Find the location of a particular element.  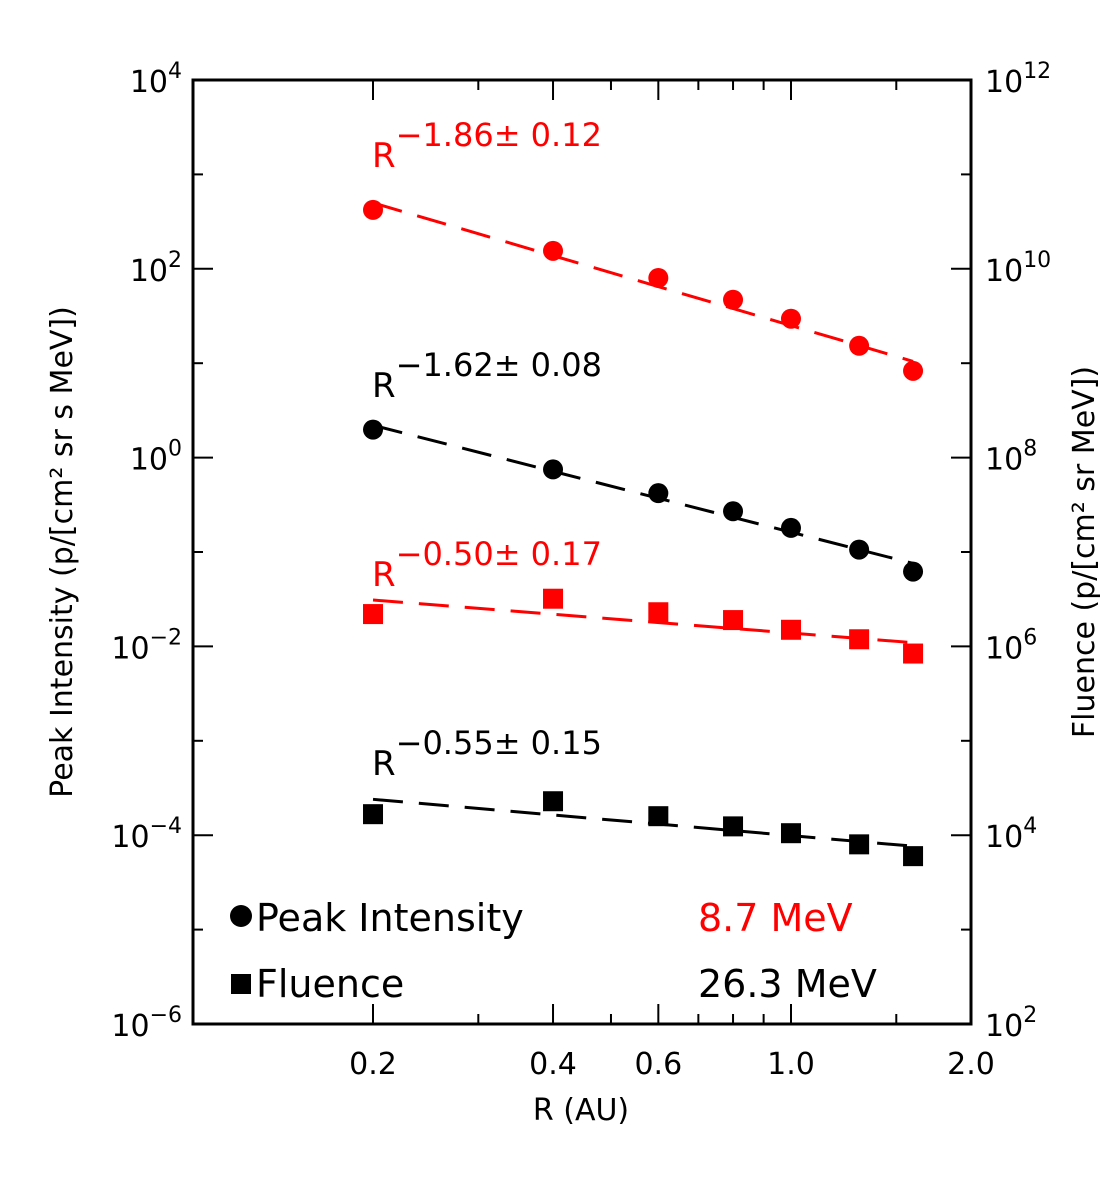

fit-annotation: R−1.86± 0.12 is located at coordinates (487, 146).